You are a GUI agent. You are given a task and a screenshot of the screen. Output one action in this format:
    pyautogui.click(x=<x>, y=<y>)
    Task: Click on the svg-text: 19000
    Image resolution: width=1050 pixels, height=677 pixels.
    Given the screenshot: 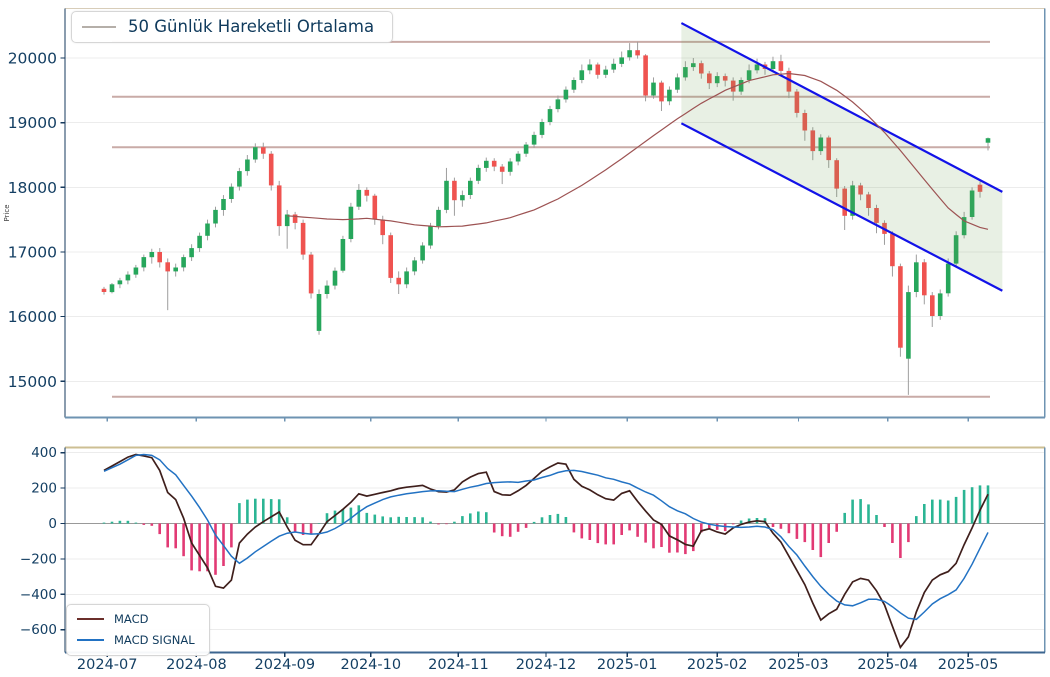 What is the action you would take?
    pyautogui.click(x=32, y=123)
    